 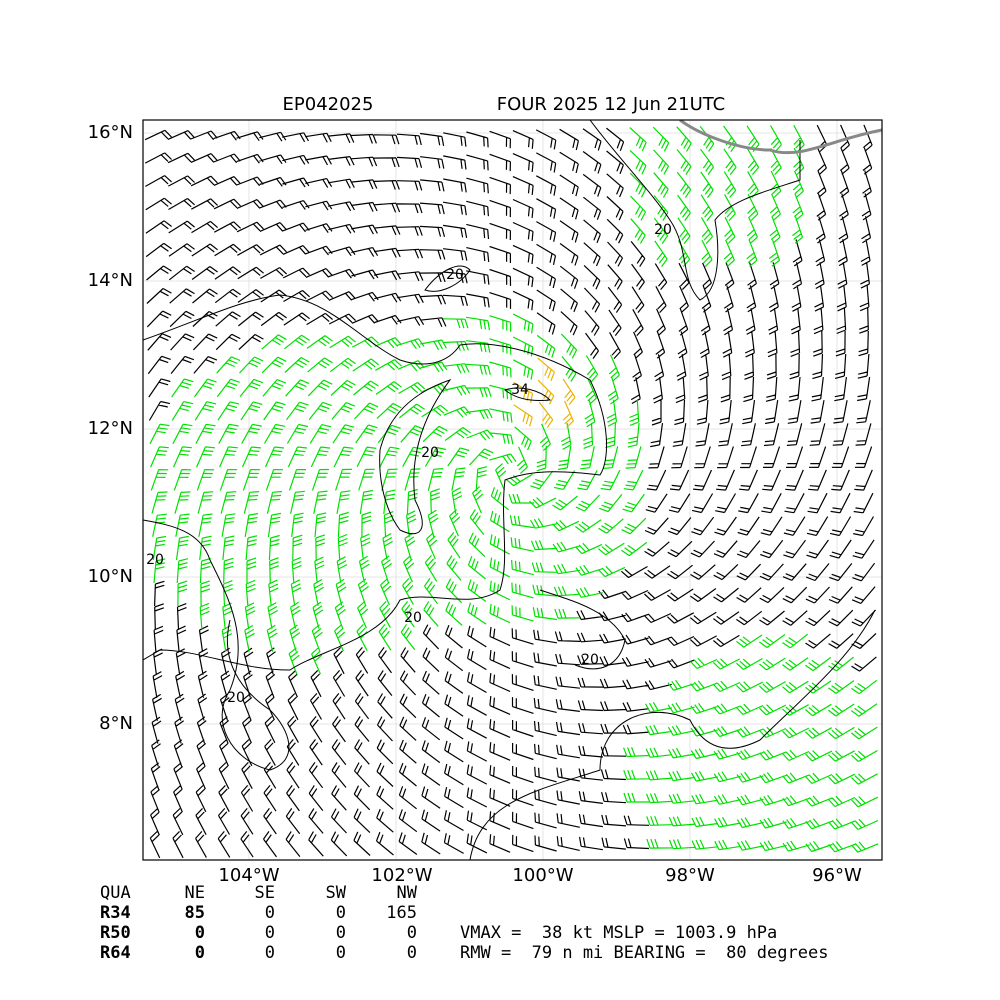 What do you see at coordinates (407, 893) in the screenshot?
I see `table-header: NW` at bounding box center [407, 893].